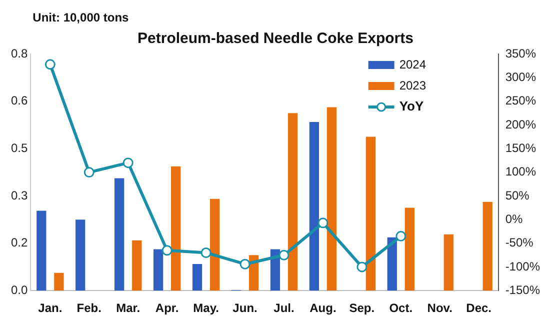 The image size is (555, 327). Describe the element at coordinates (19, 243) in the screenshot. I see `y-tick-label: 0.2` at that location.